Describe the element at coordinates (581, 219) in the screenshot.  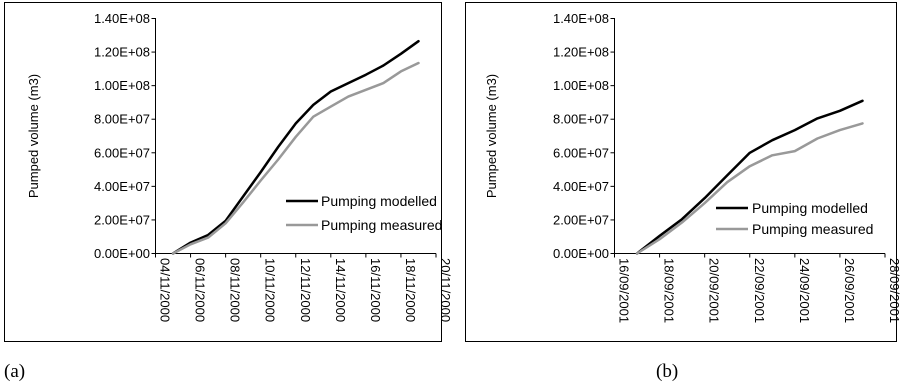
I see `chart-b-y-tick-label: 2.00E+07` at that location.